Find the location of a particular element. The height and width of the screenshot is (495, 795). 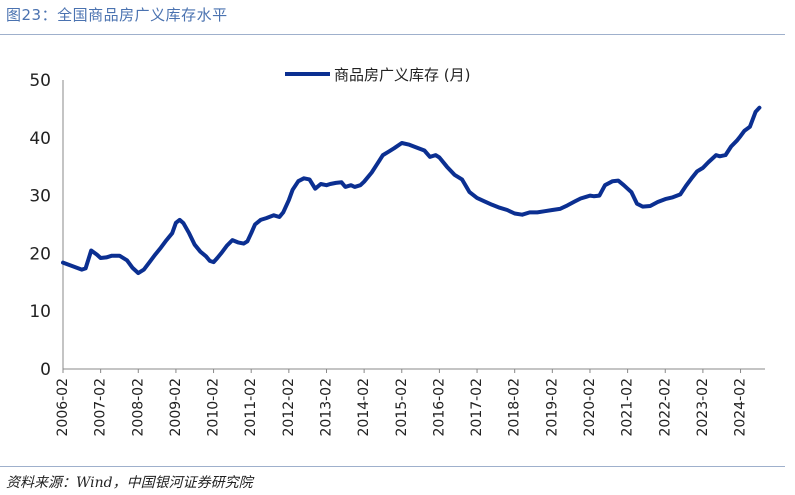

y-tick-label: 20 is located at coordinates (40, 254).